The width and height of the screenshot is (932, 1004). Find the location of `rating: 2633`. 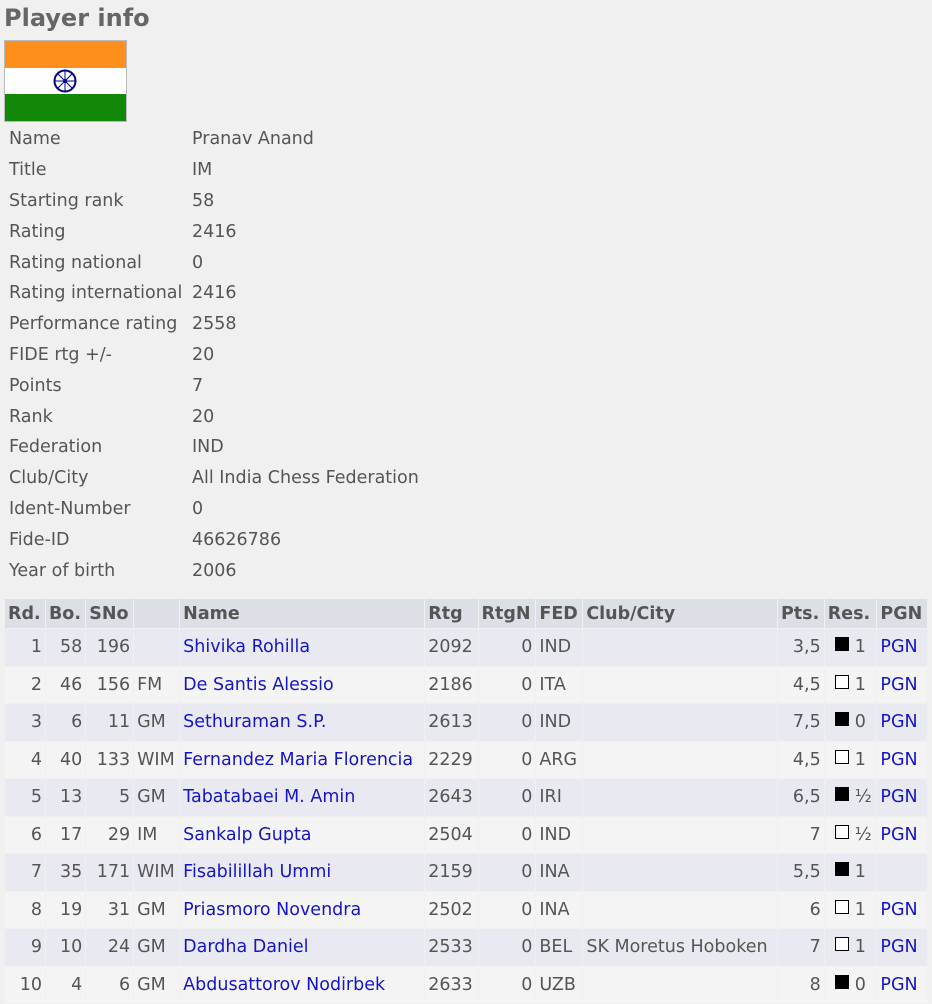

rating: 2633 is located at coordinates (451, 984).